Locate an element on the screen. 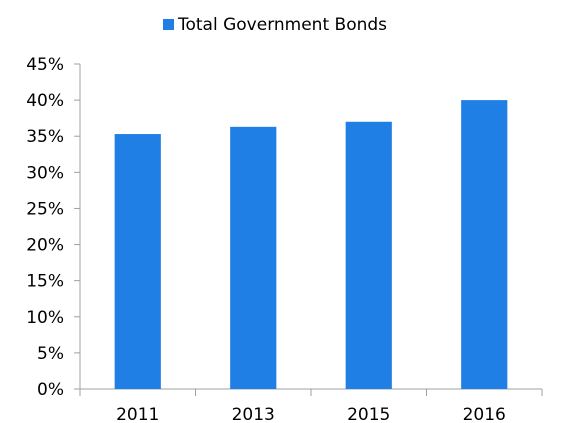 The height and width of the screenshot is (423, 566). y-tick-label: 0% is located at coordinates (50, 390).